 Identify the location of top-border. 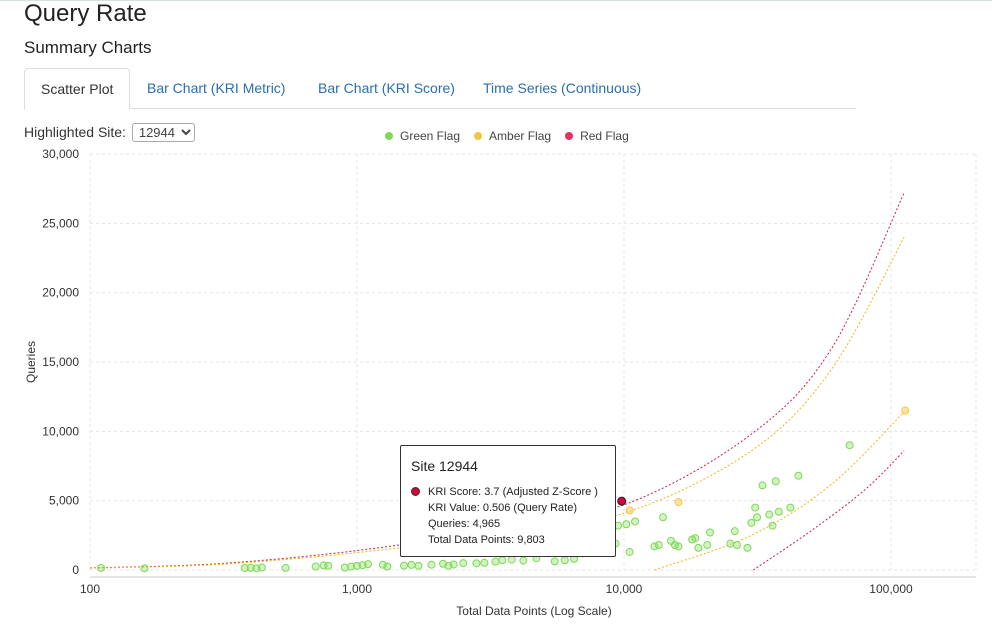
(496, 0).